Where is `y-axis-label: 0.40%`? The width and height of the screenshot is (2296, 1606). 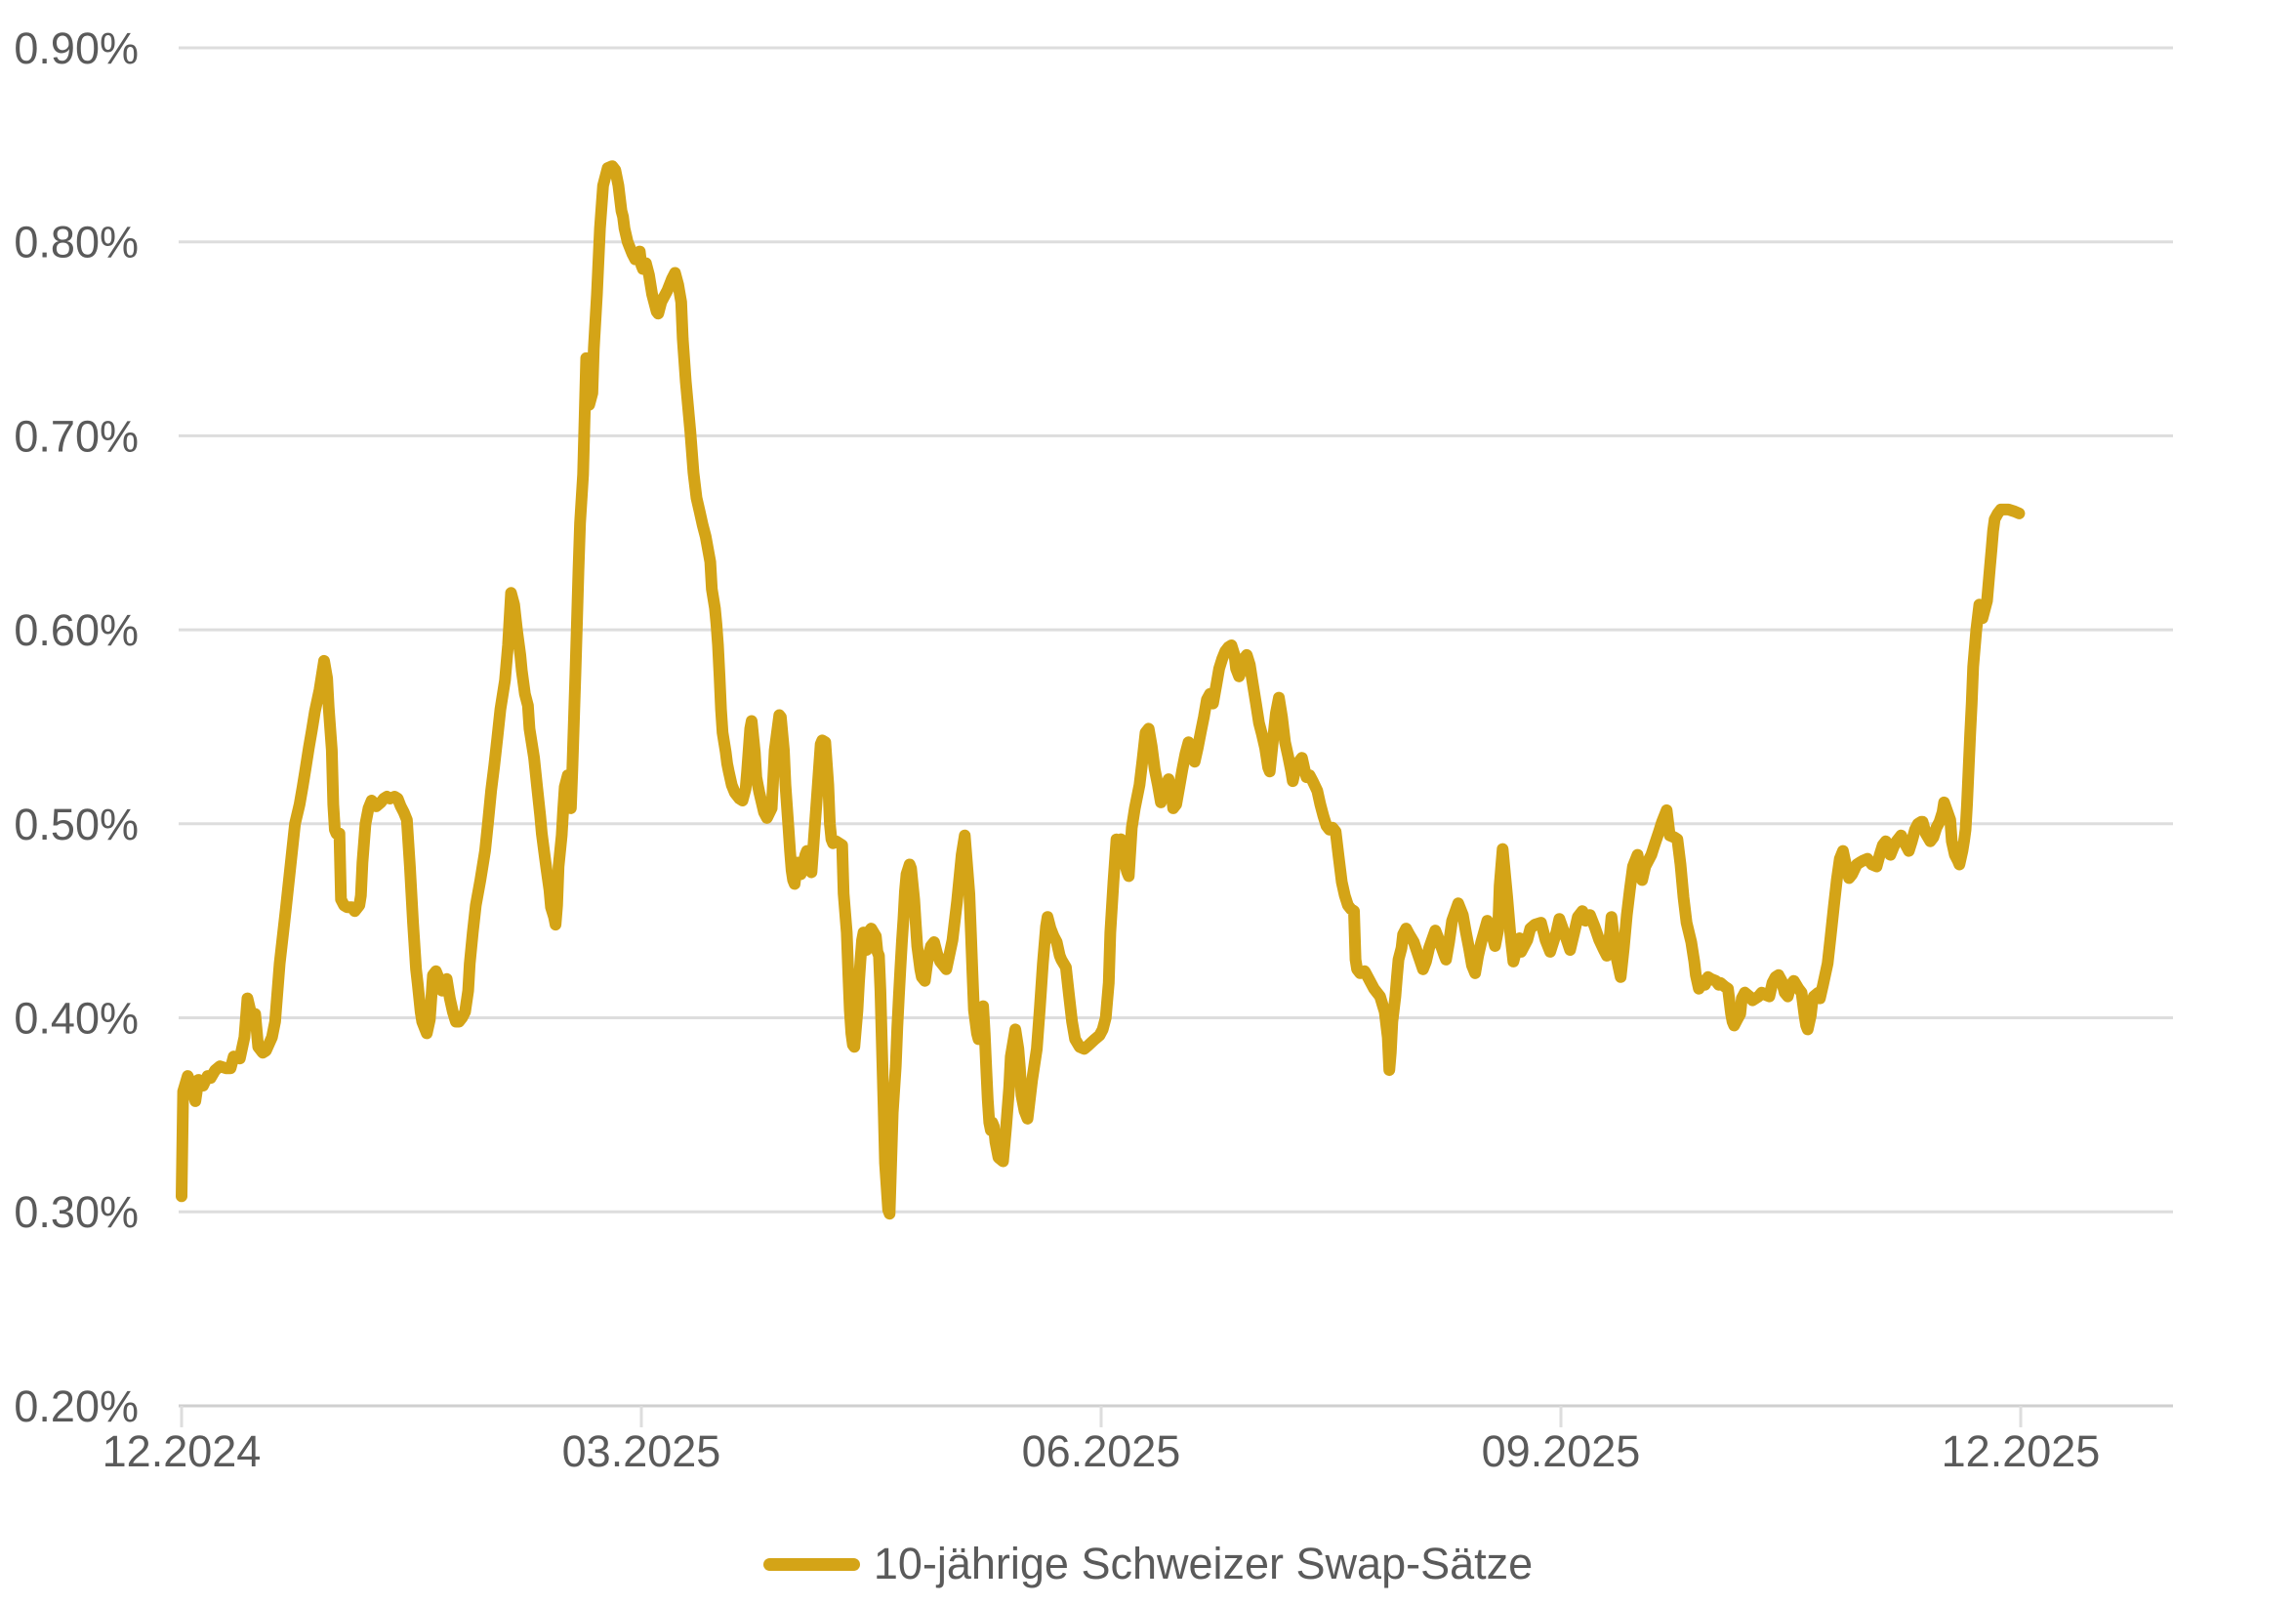 y-axis-label: 0.40% is located at coordinates (76, 1019).